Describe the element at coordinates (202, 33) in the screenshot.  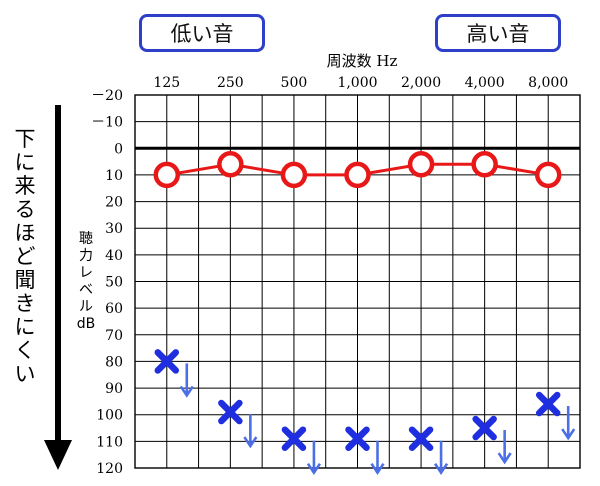
I see `low-sound-badge: 低い音` at that location.